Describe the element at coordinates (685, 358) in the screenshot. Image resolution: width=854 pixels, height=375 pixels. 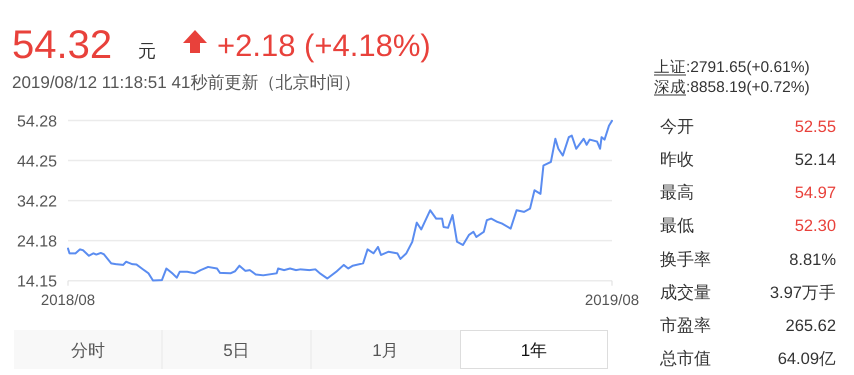
I see `text: 总市值` at that location.